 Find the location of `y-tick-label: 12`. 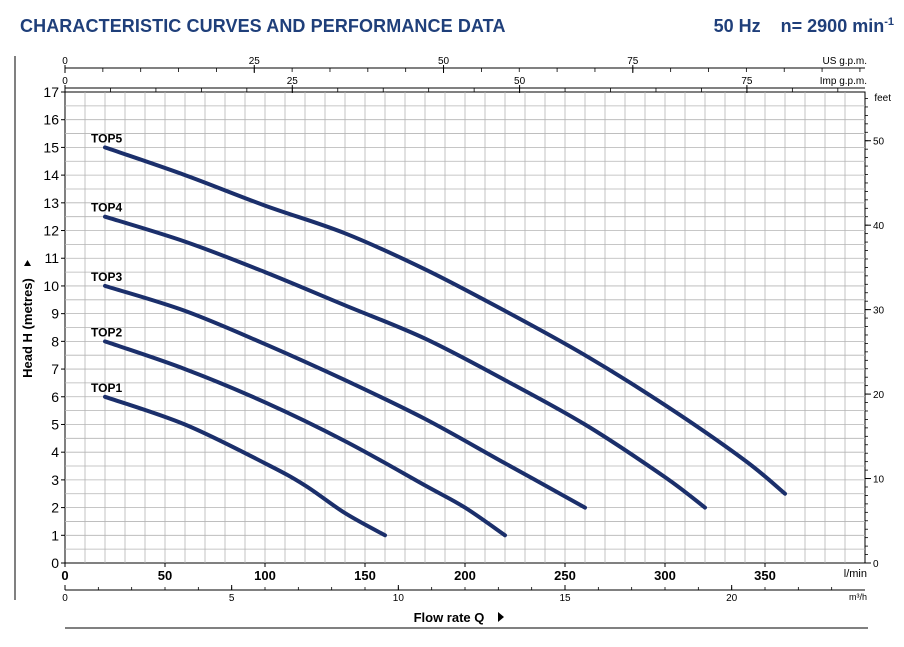

y-tick-label: 12 is located at coordinates (51, 231).